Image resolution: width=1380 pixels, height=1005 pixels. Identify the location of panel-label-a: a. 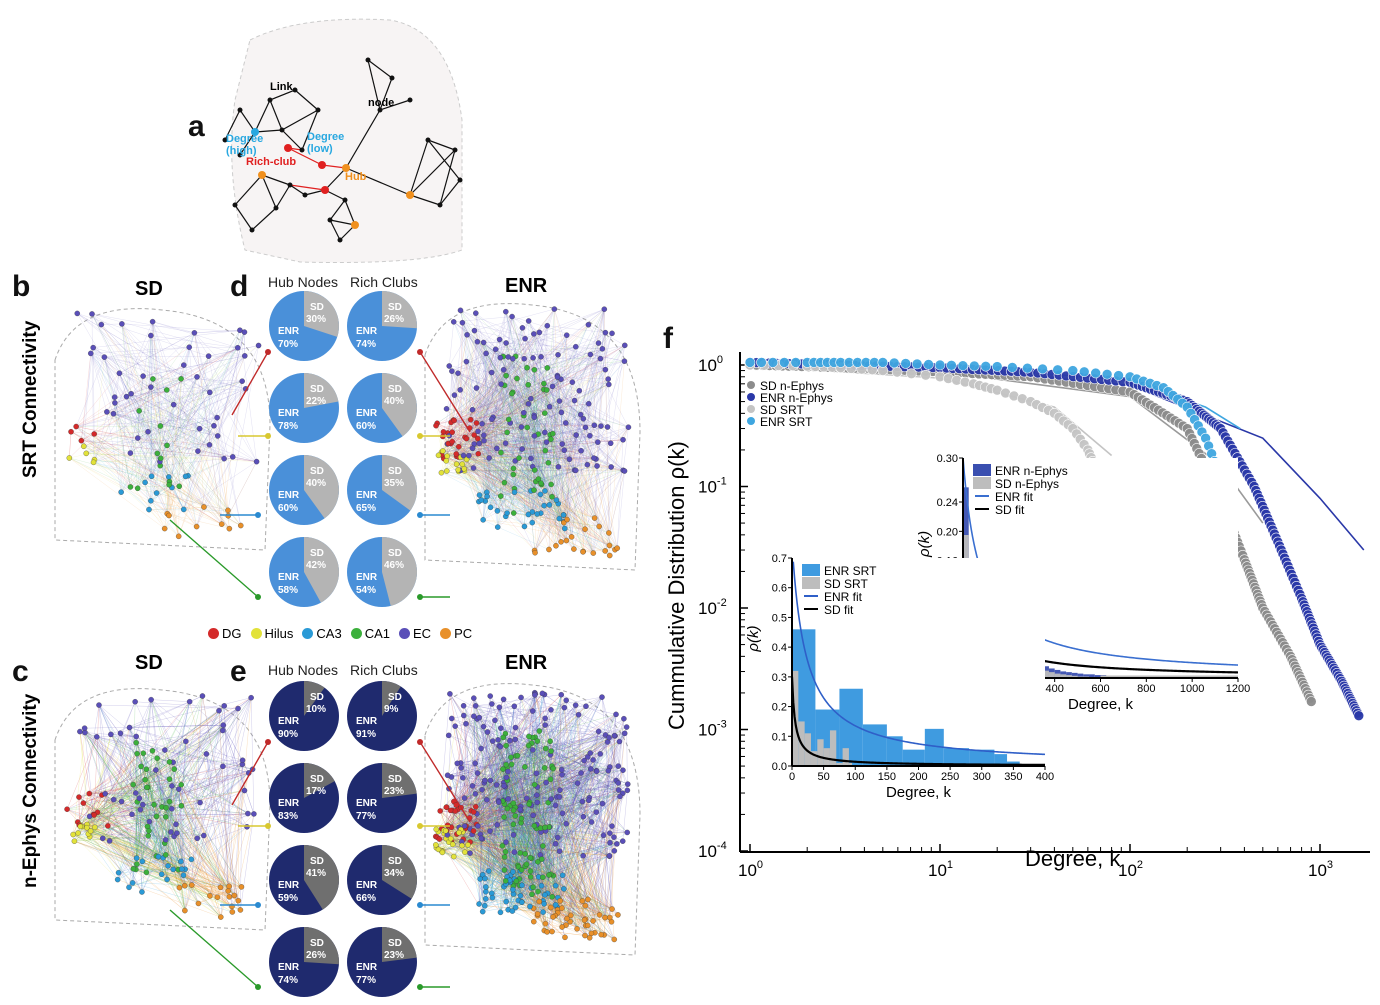
(196, 126).